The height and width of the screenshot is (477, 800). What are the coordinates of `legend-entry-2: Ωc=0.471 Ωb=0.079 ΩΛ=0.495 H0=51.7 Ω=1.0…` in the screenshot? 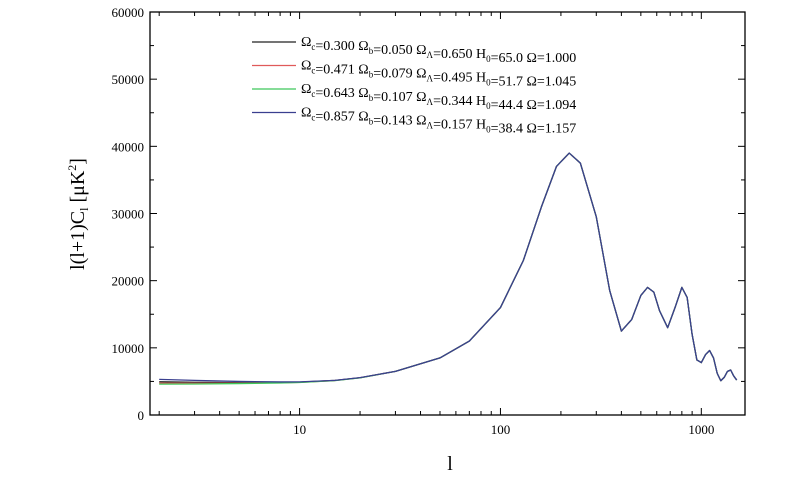 It's located at (438, 74).